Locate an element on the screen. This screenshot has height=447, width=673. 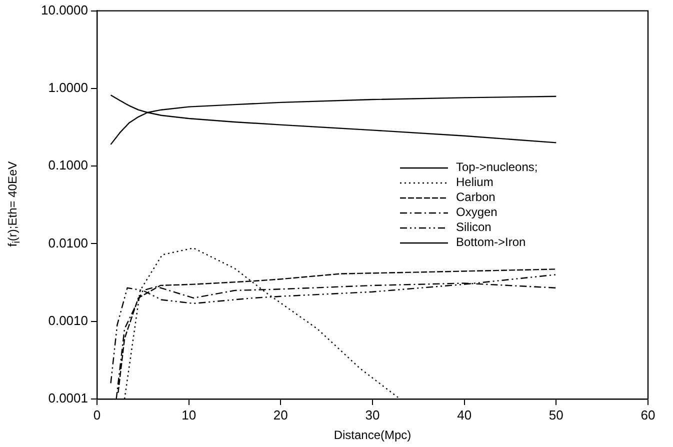
x-tick-label: 30 is located at coordinates (372, 414).